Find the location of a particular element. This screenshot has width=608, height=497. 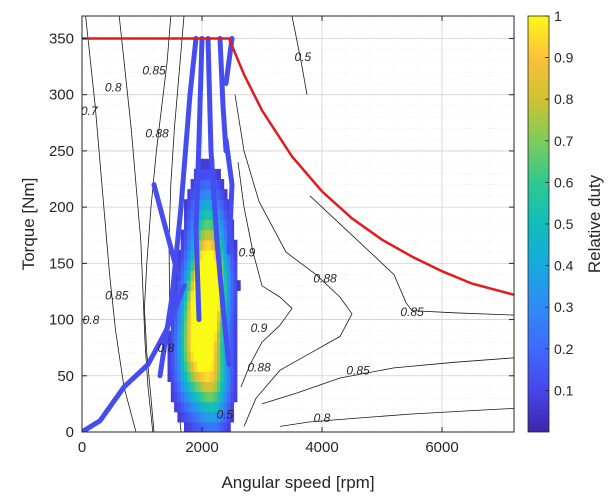

colorbar-tick-label: 0.9 is located at coordinates (564, 58).